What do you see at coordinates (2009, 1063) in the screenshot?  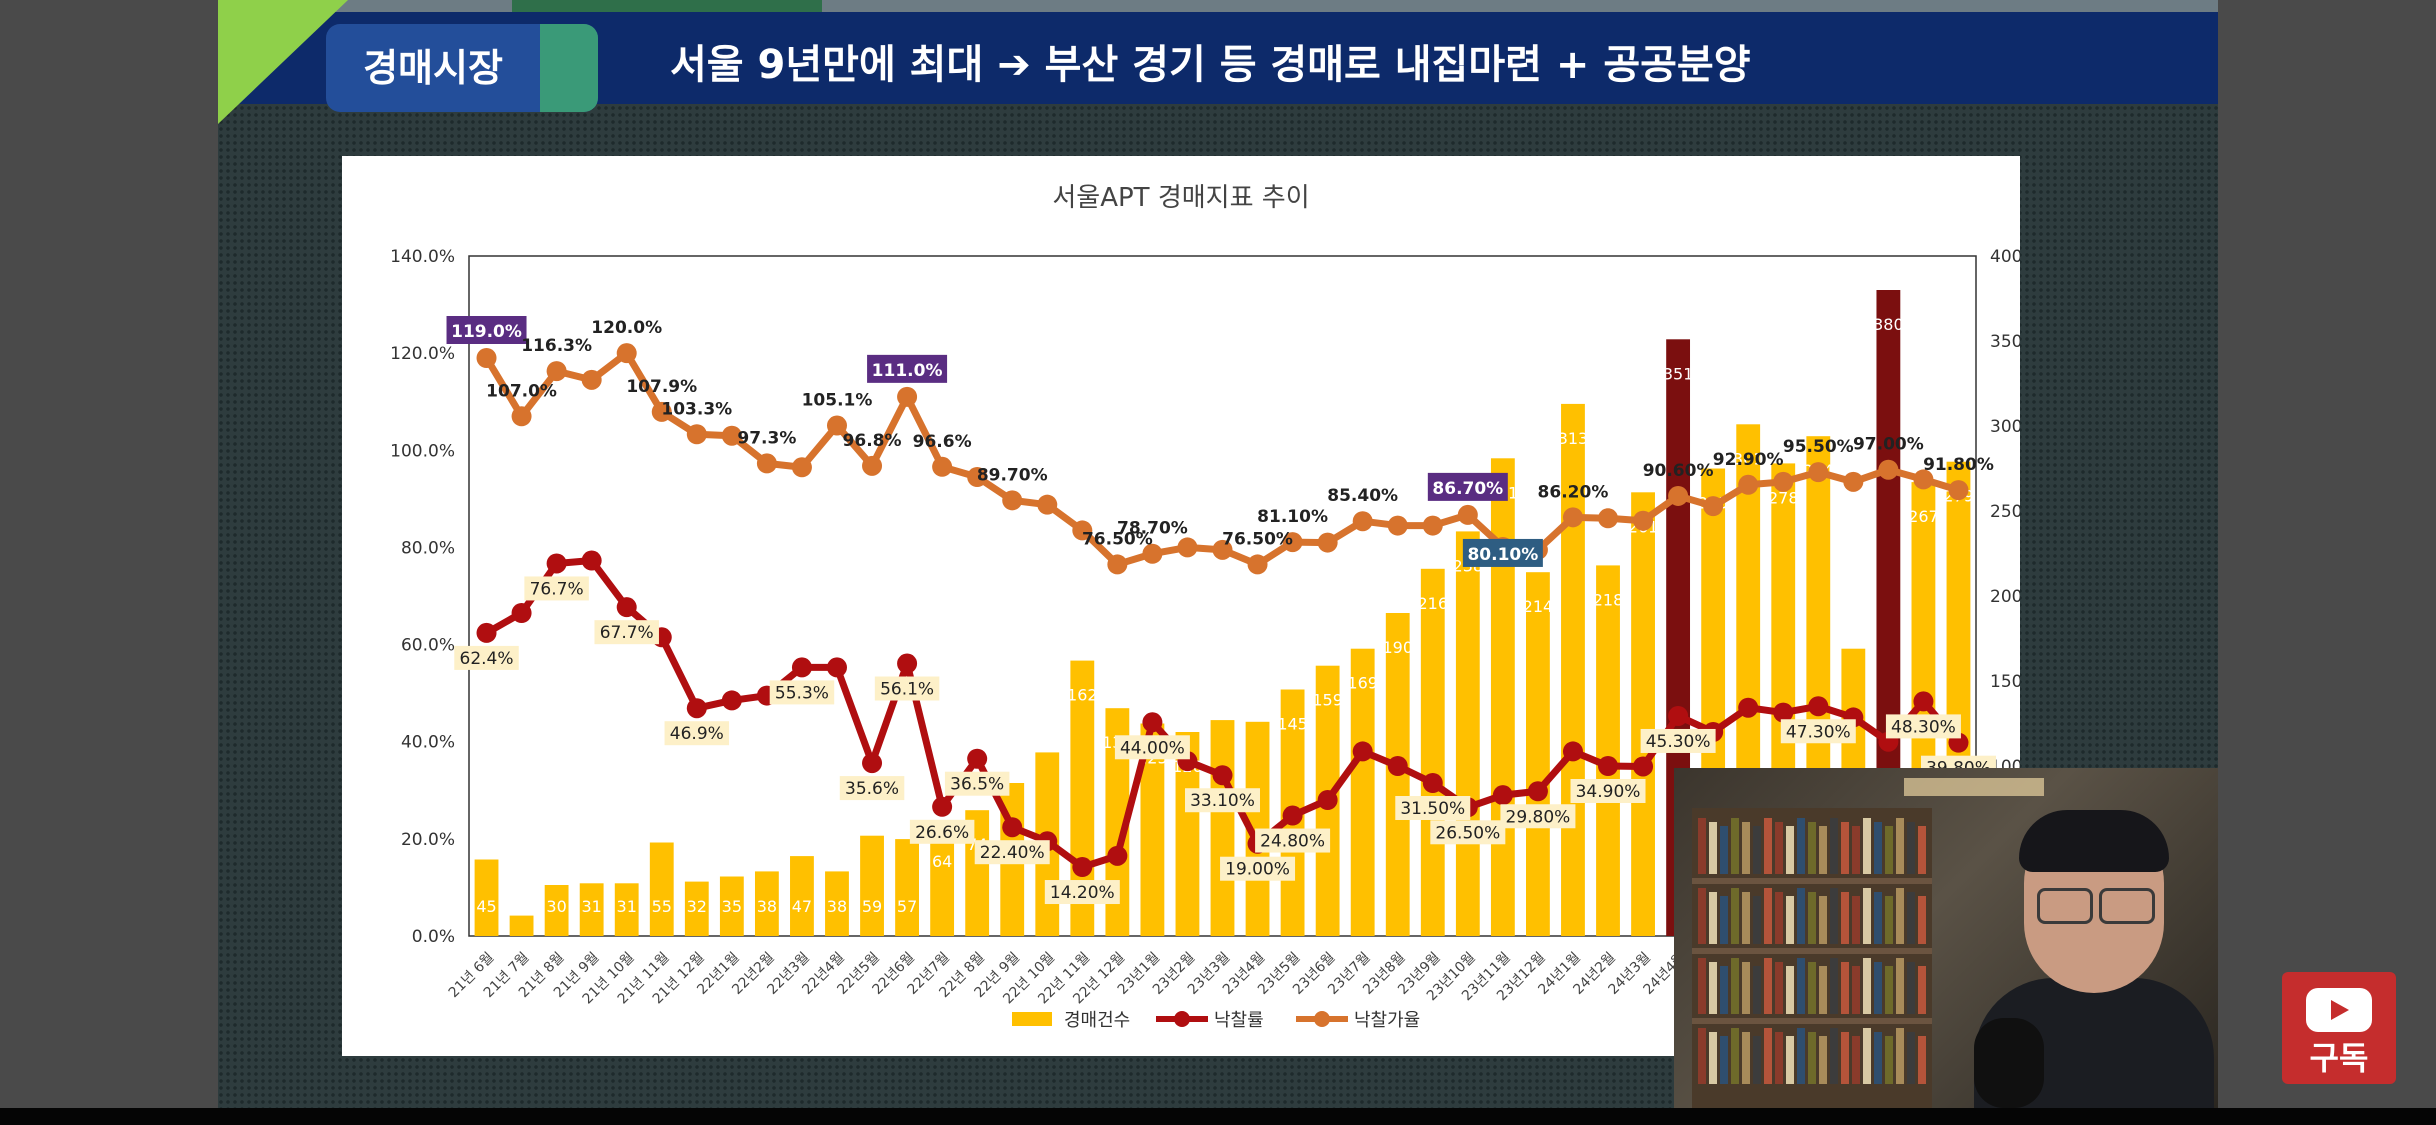 I see `microphone` at bounding box center [2009, 1063].